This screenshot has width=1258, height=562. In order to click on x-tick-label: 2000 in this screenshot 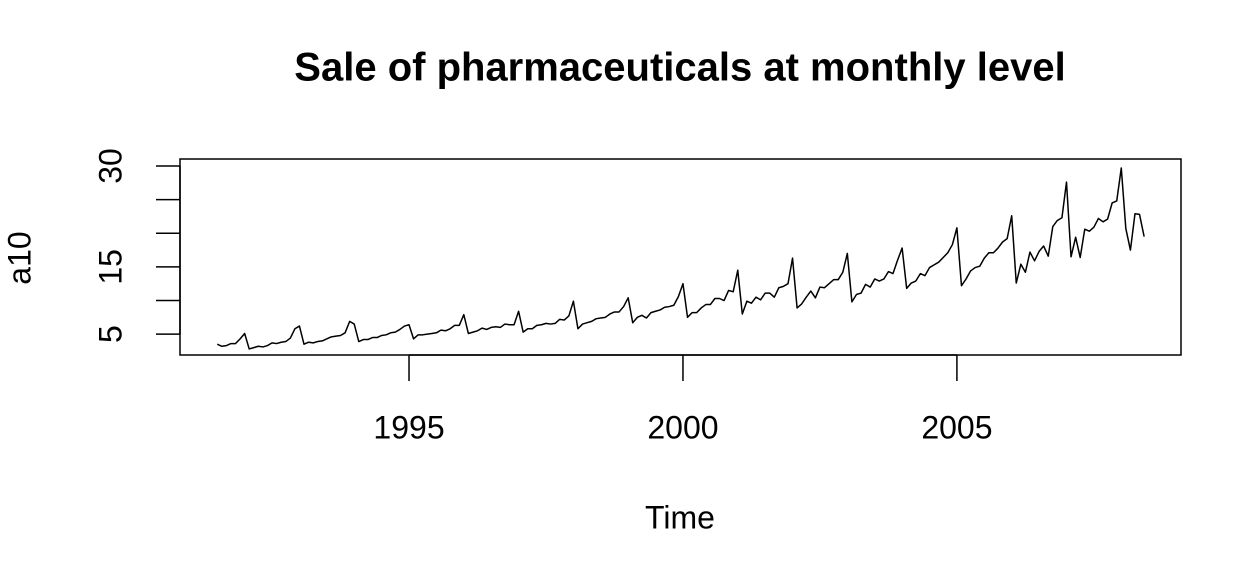, I will do `click(682, 427)`.